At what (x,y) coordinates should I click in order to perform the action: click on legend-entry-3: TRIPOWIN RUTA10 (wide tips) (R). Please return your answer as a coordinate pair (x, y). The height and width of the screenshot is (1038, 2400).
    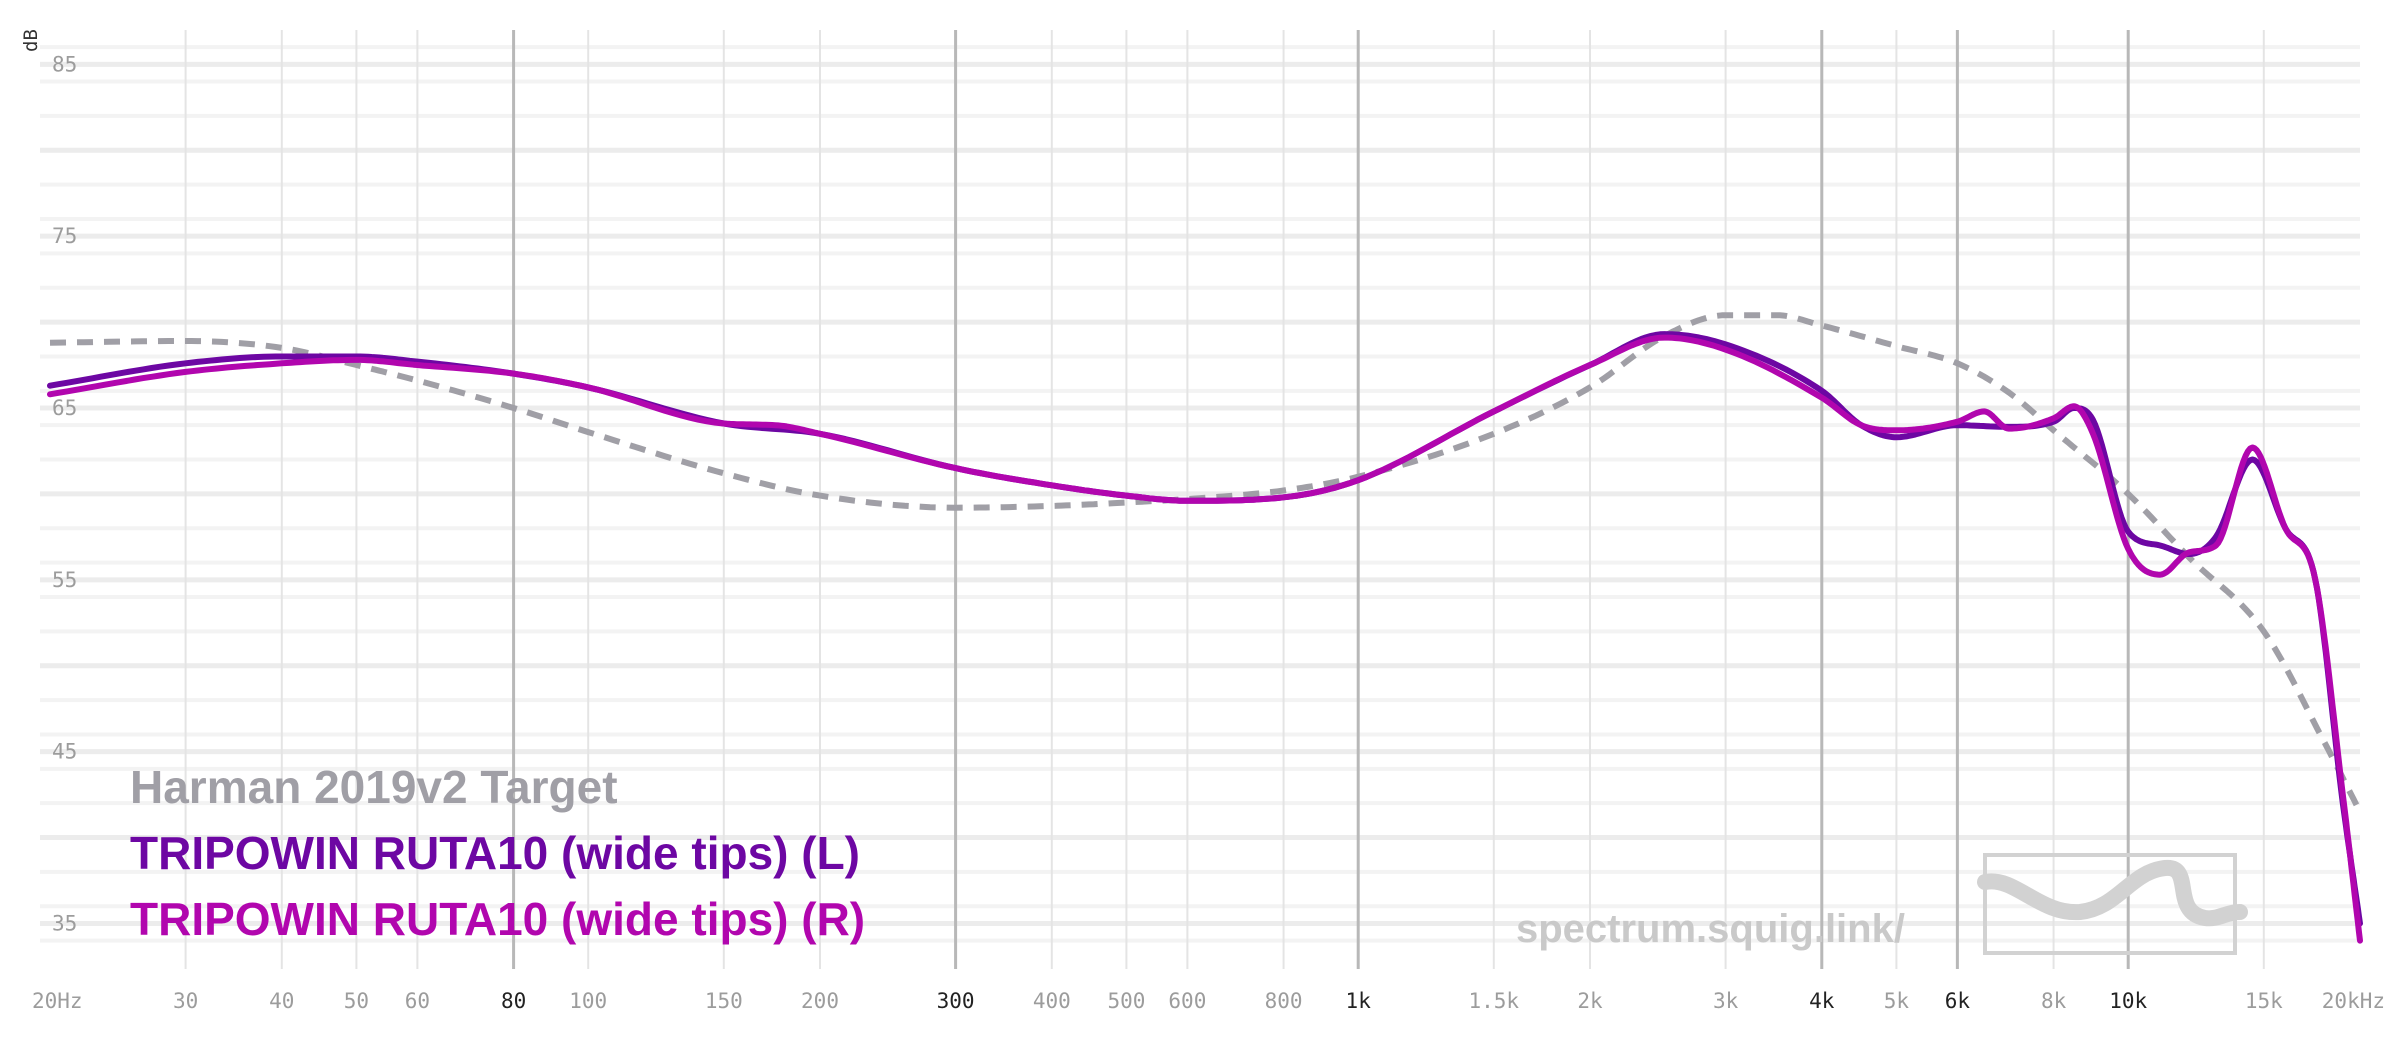
    Looking at the image, I should click on (497, 919).